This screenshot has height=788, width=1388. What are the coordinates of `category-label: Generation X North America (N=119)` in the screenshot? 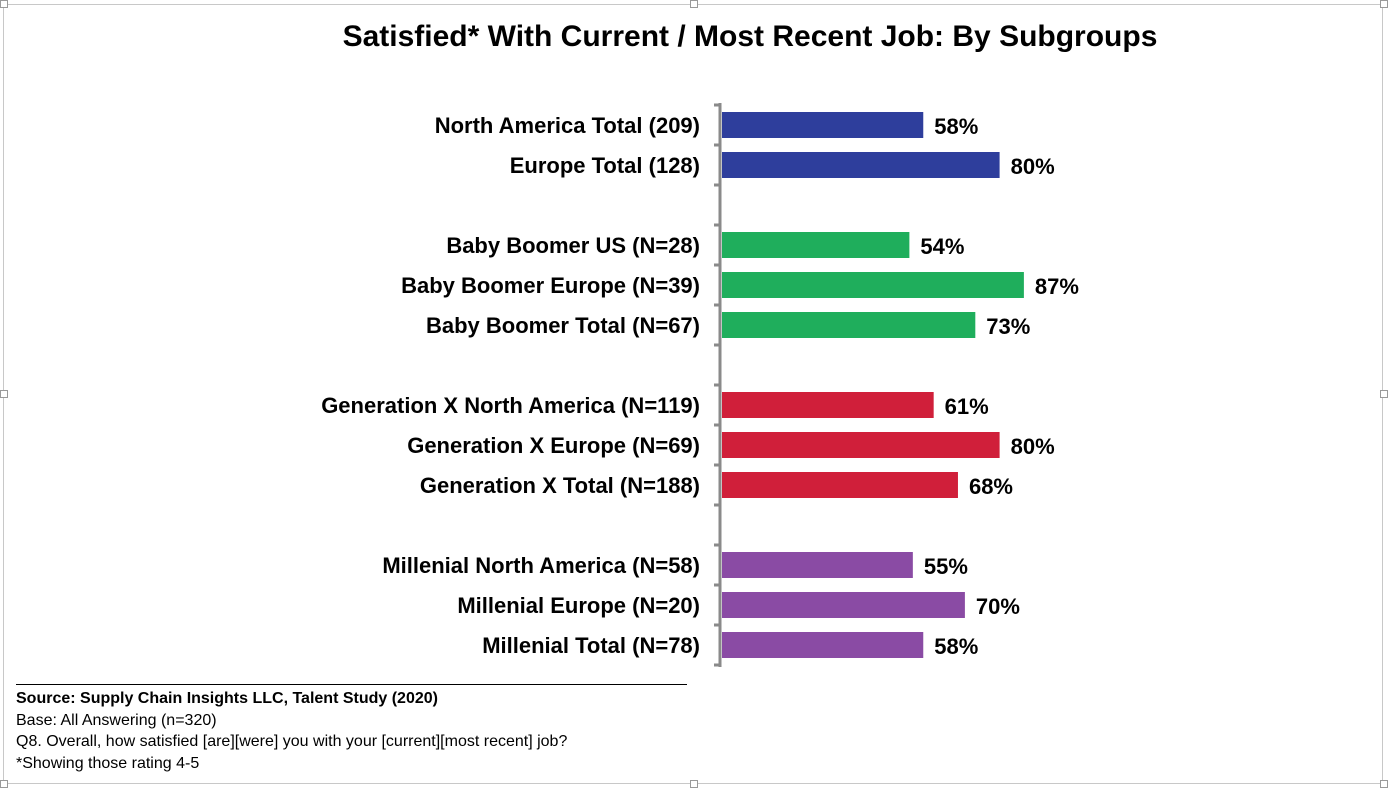 It's located at (510, 405).